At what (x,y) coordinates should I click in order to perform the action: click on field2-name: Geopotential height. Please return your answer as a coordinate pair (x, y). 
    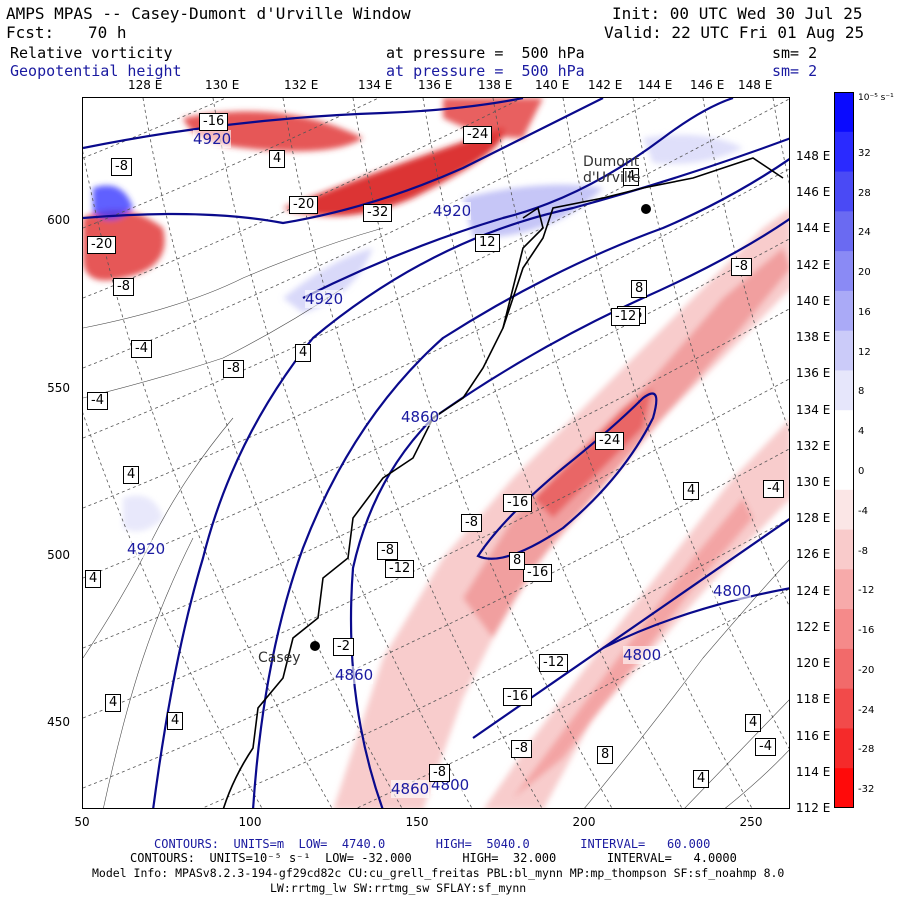
    Looking at the image, I should click on (96, 71).